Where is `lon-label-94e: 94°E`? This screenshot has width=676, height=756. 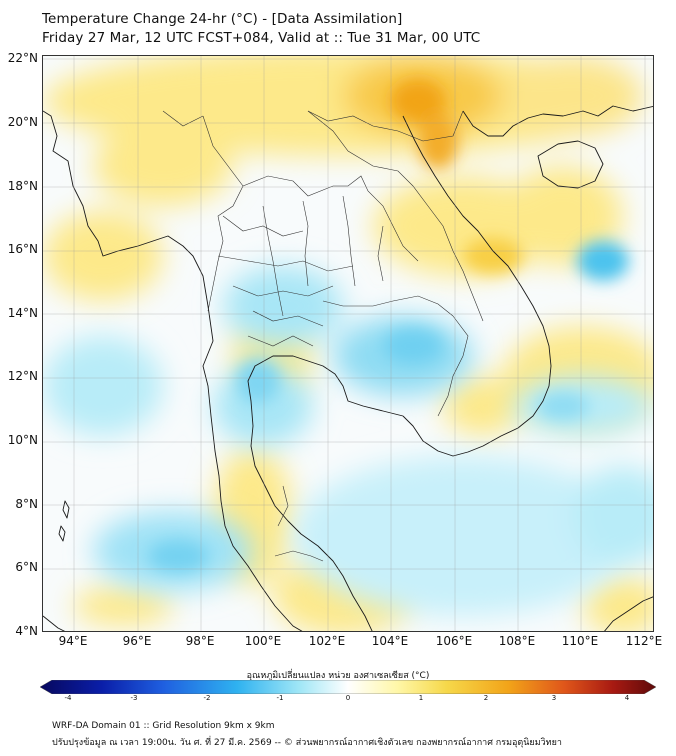
lon-label-94e: 94°E is located at coordinates (73, 641).